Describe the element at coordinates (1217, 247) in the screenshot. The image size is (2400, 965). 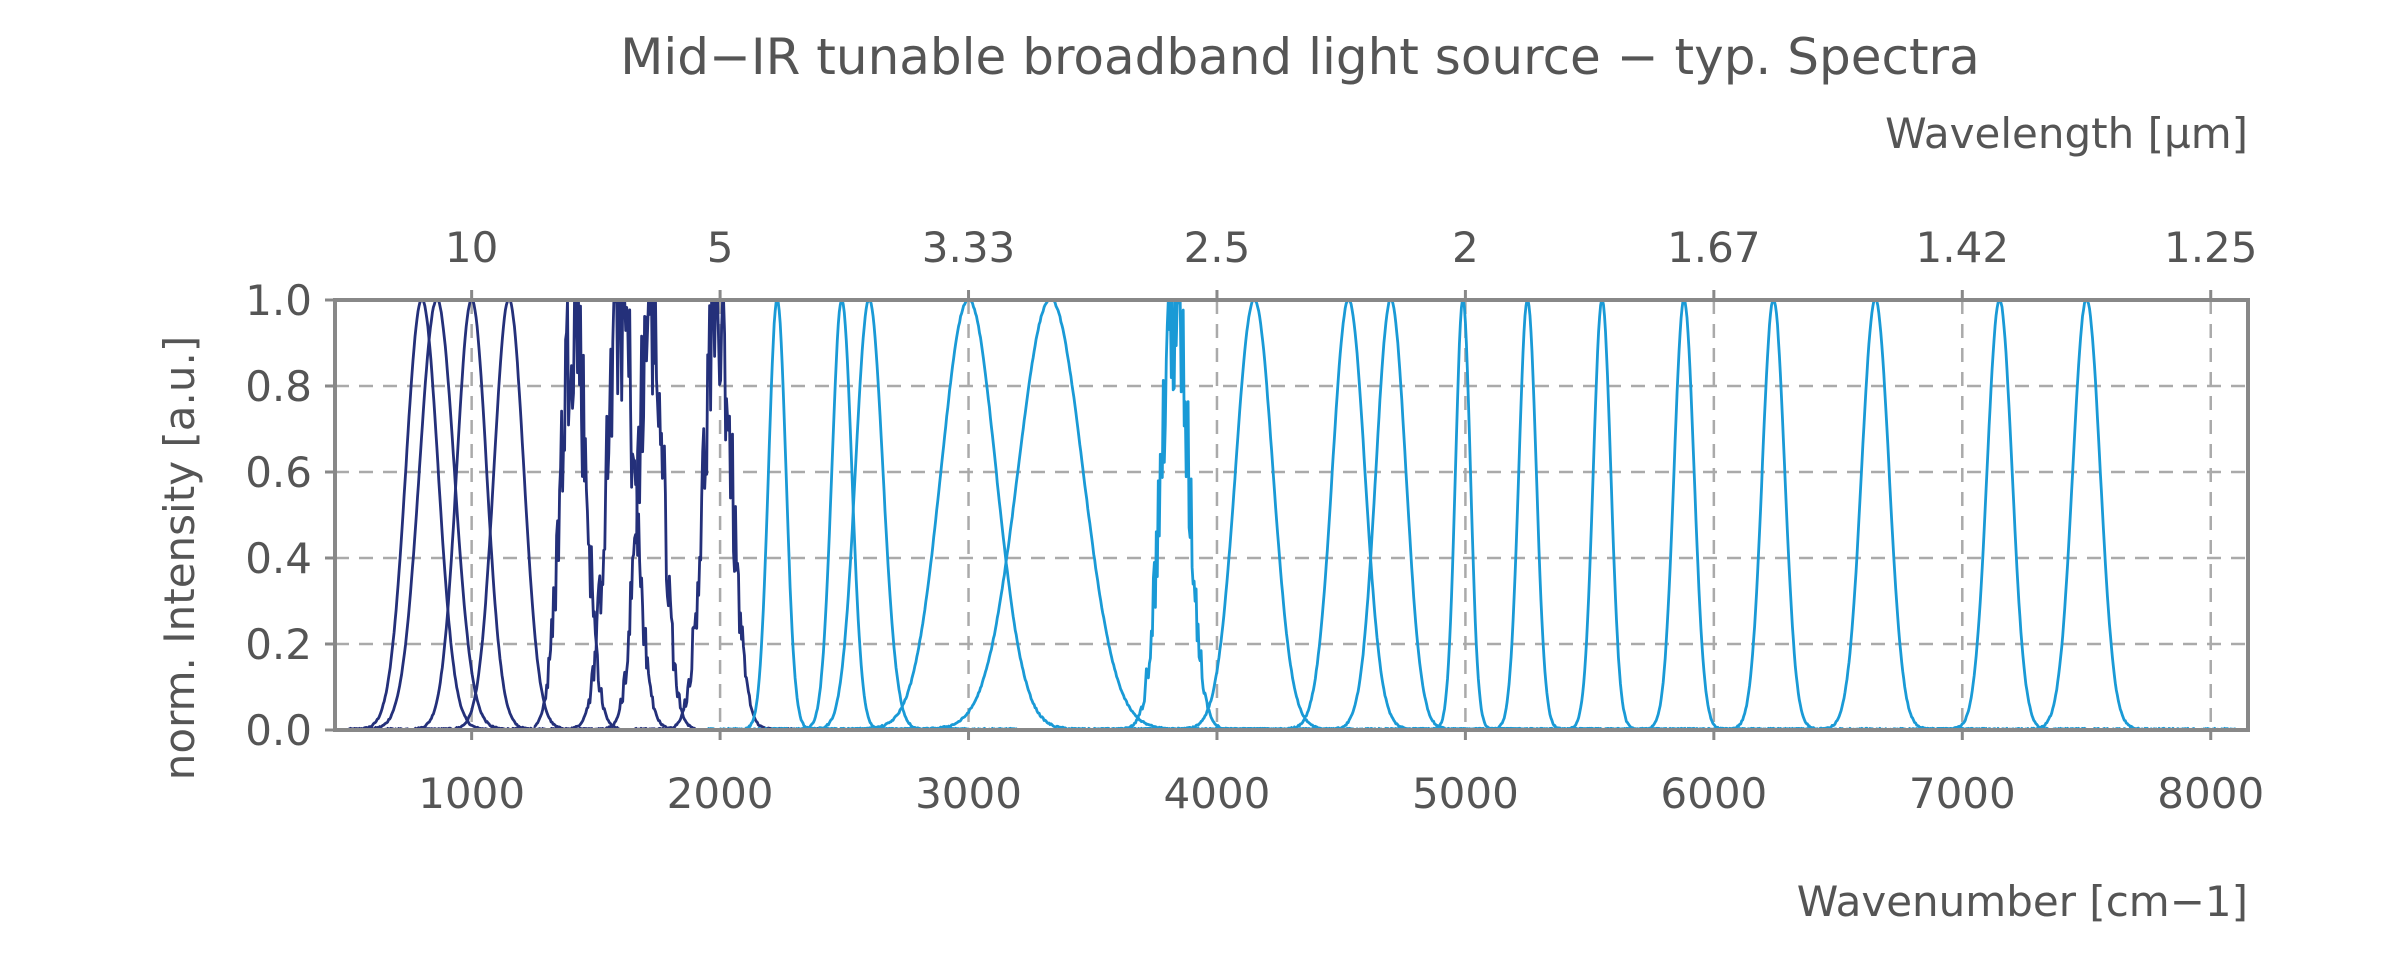
I see `x2-tick-label: 2.5` at that location.